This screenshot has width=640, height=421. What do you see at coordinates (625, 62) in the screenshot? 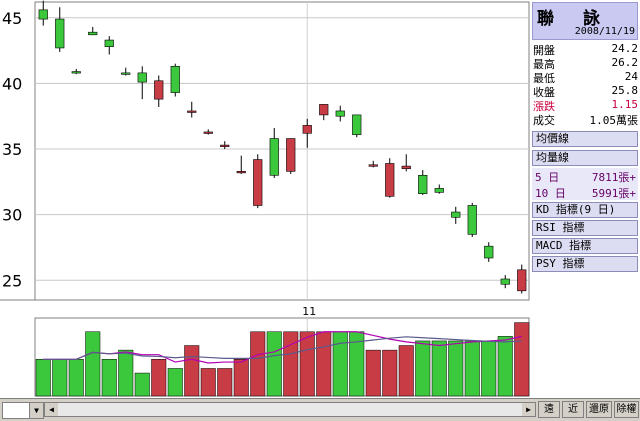
I see `quote-high-value: 26.2` at bounding box center [625, 62].